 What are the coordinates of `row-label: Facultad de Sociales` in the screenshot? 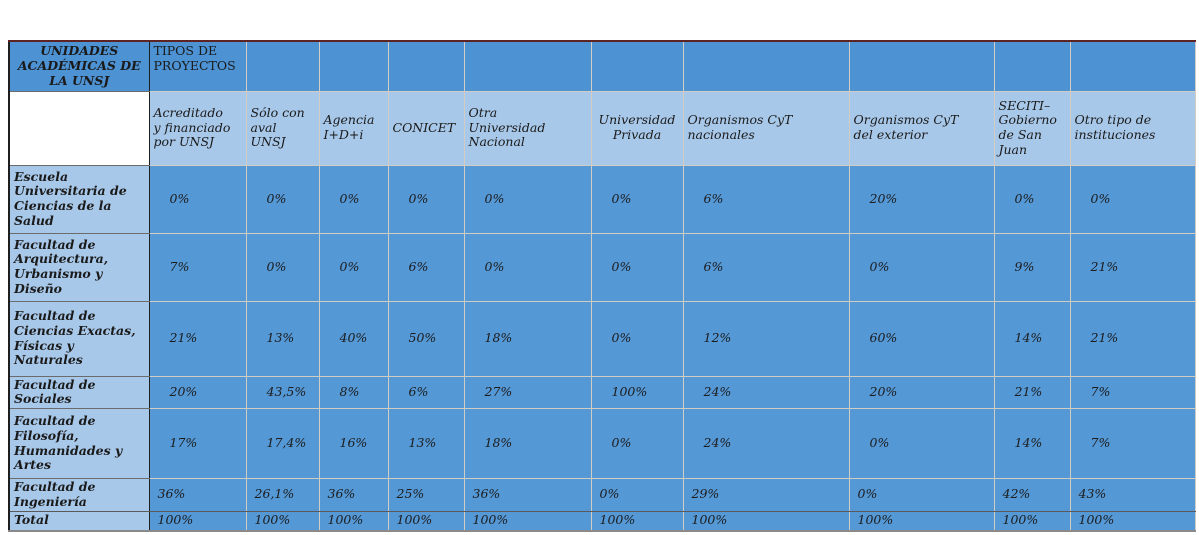 It's located at (79, 392).